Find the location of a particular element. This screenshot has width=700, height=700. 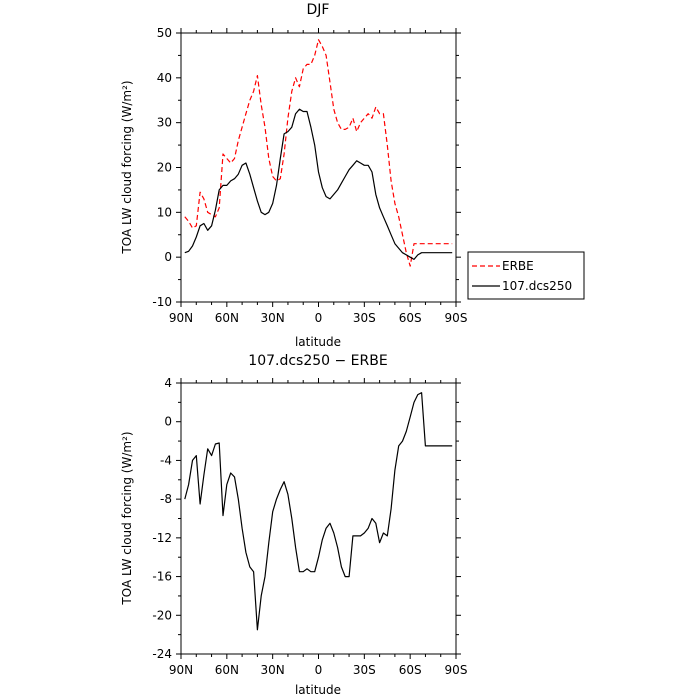

top-x-tick-label: 60N is located at coordinates (227, 318).